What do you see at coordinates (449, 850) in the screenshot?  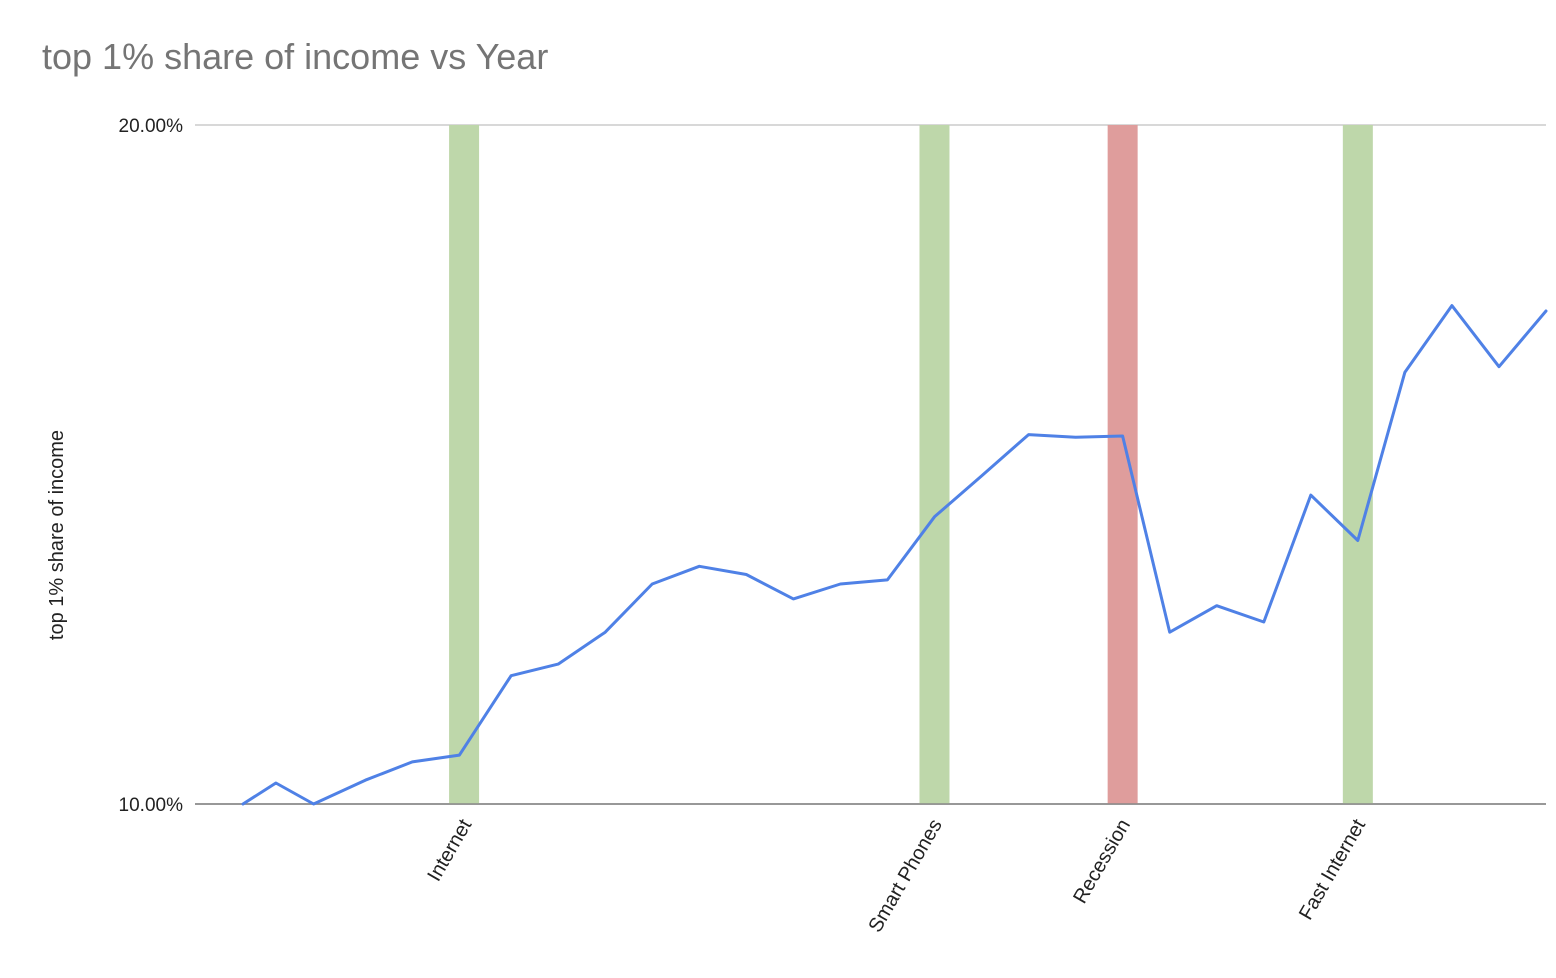 I see `event-label: Internet` at bounding box center [449, 850].